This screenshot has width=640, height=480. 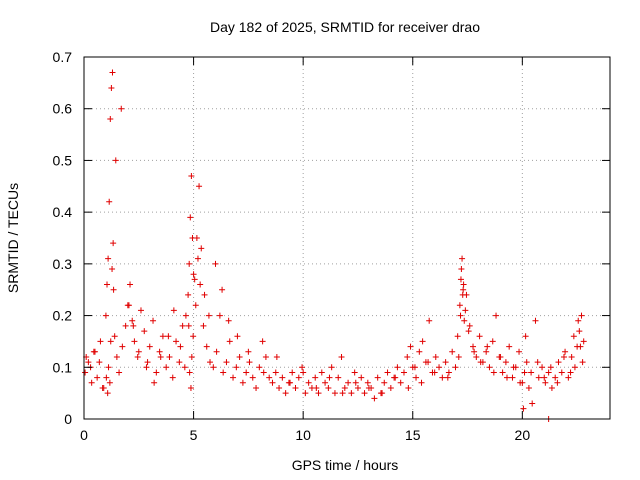 What do you see at coordinates (63, 160) in the screenshot?
I see `y-tick-label: 0.5` at bounding box center [63, 160].